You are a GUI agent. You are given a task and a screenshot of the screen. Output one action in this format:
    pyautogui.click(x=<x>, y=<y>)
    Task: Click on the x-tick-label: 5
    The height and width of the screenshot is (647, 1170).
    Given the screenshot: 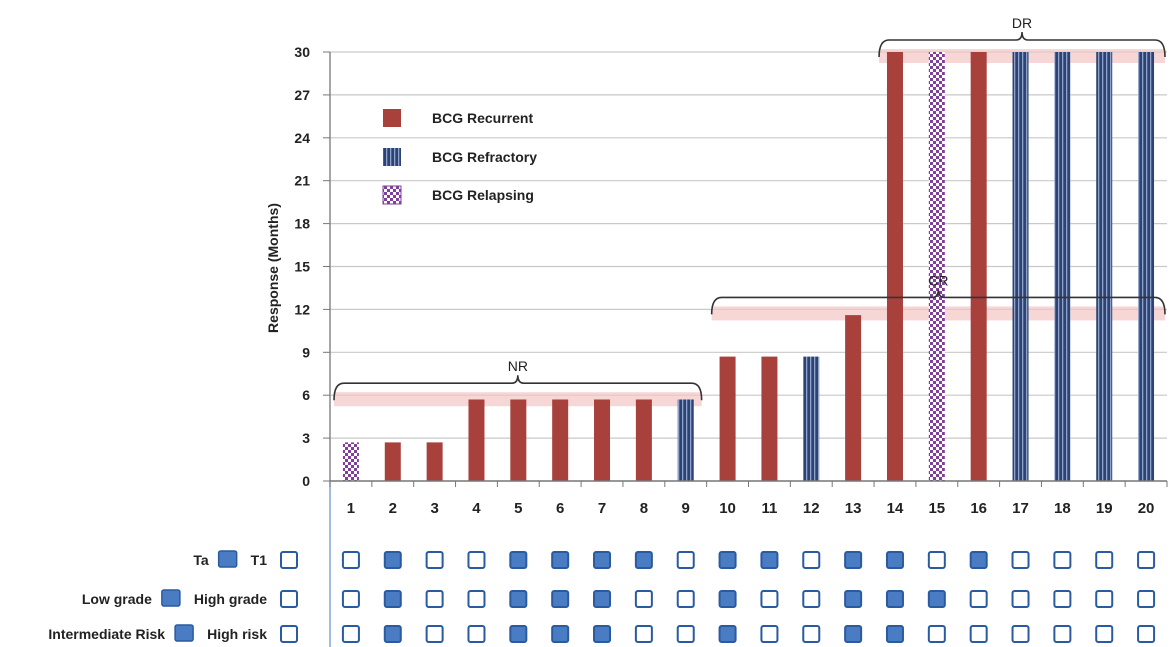 What is the action you would take?
    pyautogui.click(x=518, y=508)
    